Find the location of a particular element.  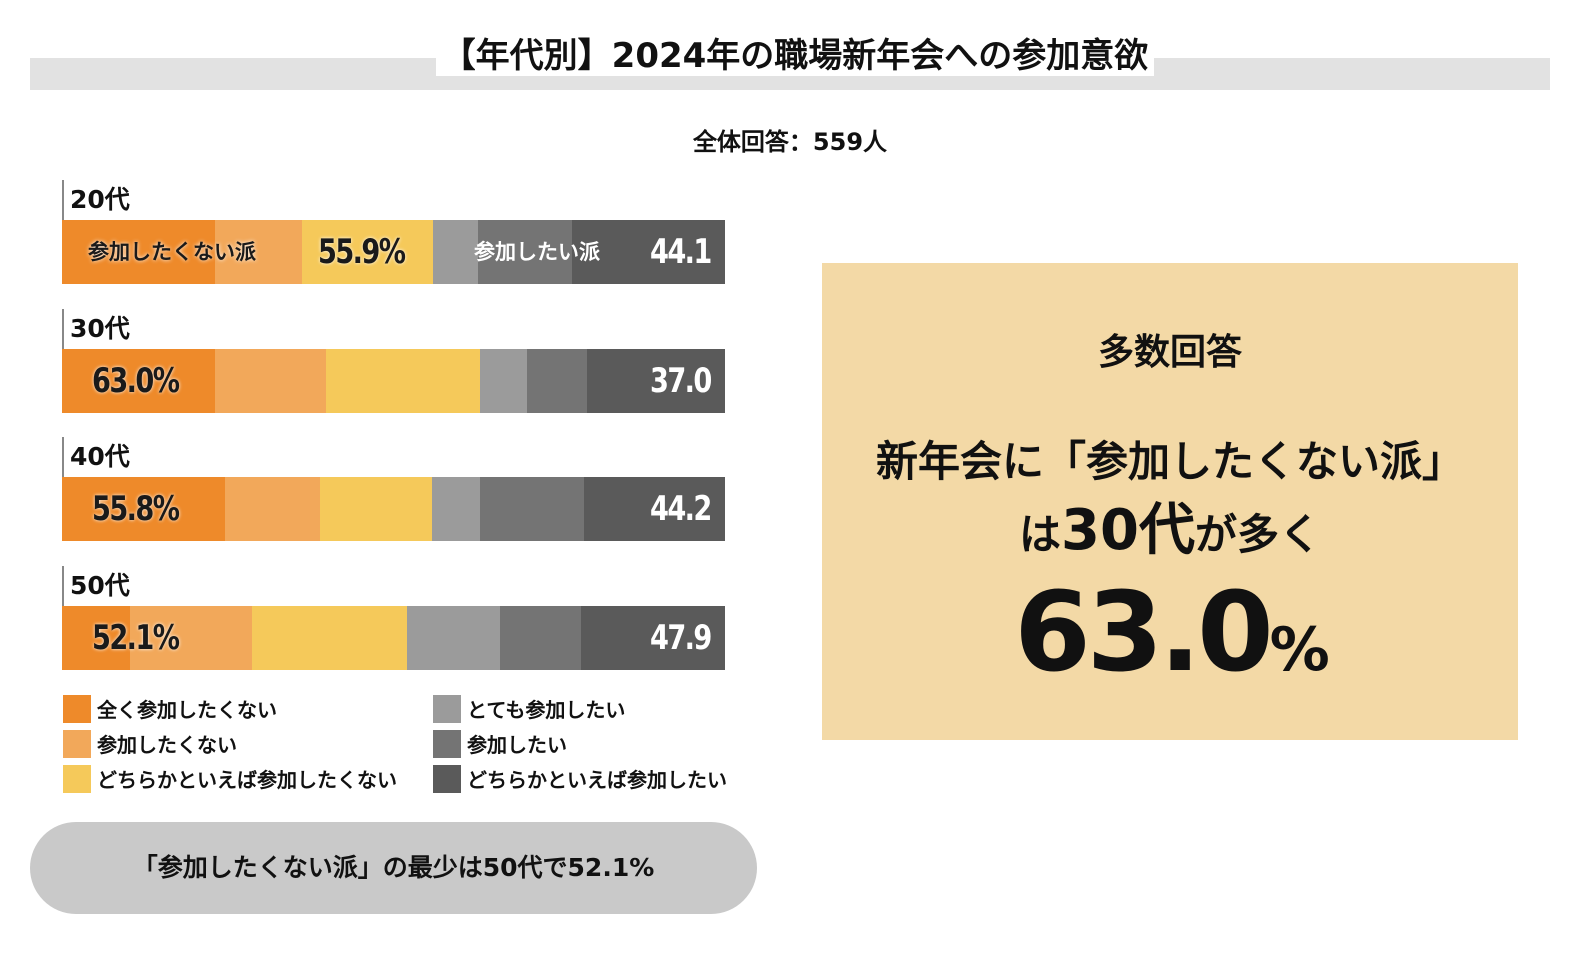

legend-label: どちらかといえば参加したい is located at coordinates (597, 780).